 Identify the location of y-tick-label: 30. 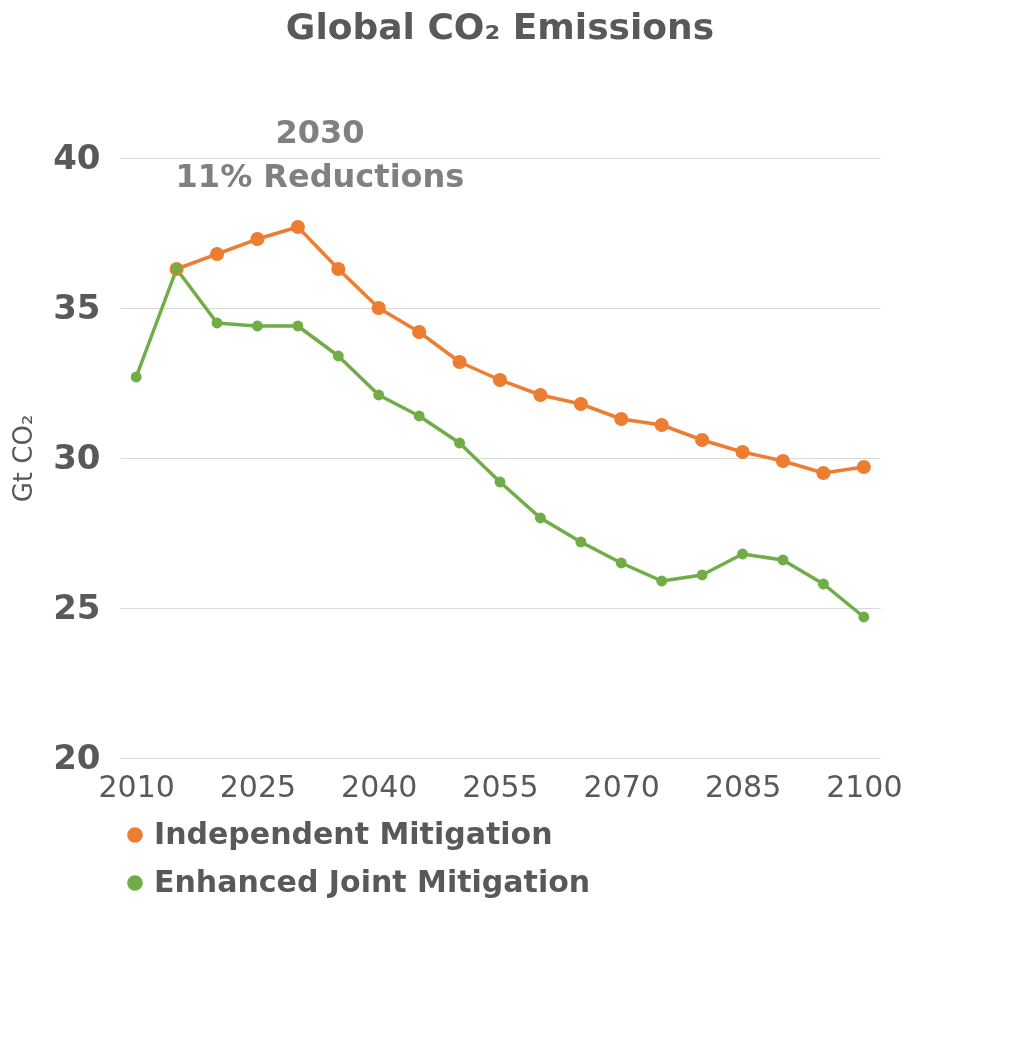
(77, 456).